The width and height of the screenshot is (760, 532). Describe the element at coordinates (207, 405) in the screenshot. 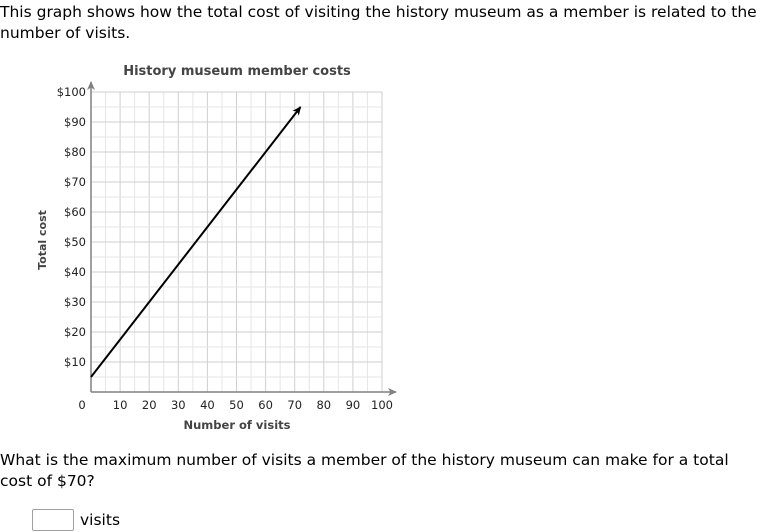

I see `x-tick-label: 40` at that location.